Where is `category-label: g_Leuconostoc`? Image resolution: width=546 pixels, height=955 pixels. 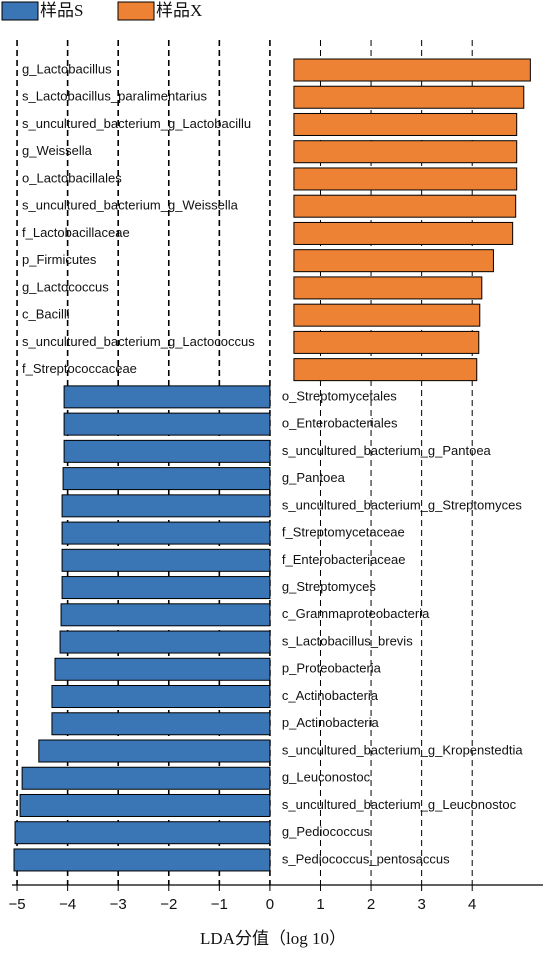 category-label: g_Leuconostoc is located at coordinates (326, 777).